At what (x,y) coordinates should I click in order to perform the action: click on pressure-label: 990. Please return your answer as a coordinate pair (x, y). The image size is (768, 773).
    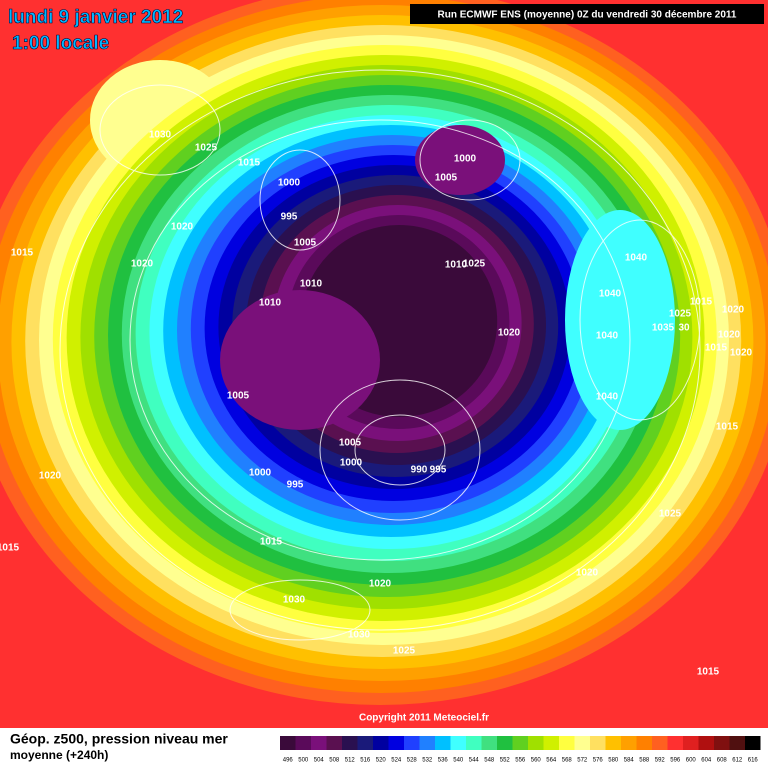
    Looking at the image, I should click on (419, 470).